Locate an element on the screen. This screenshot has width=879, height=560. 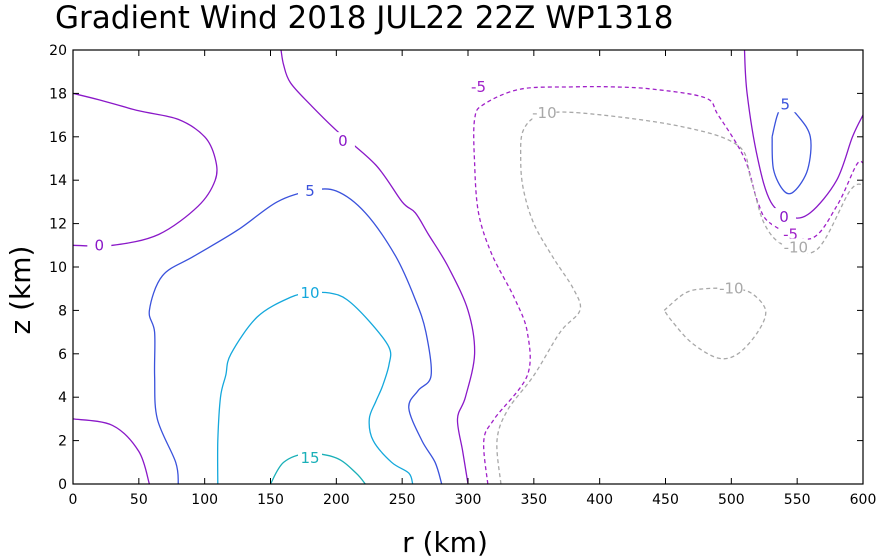
y-tick-label: 0 is located at coordinates (62, 485).